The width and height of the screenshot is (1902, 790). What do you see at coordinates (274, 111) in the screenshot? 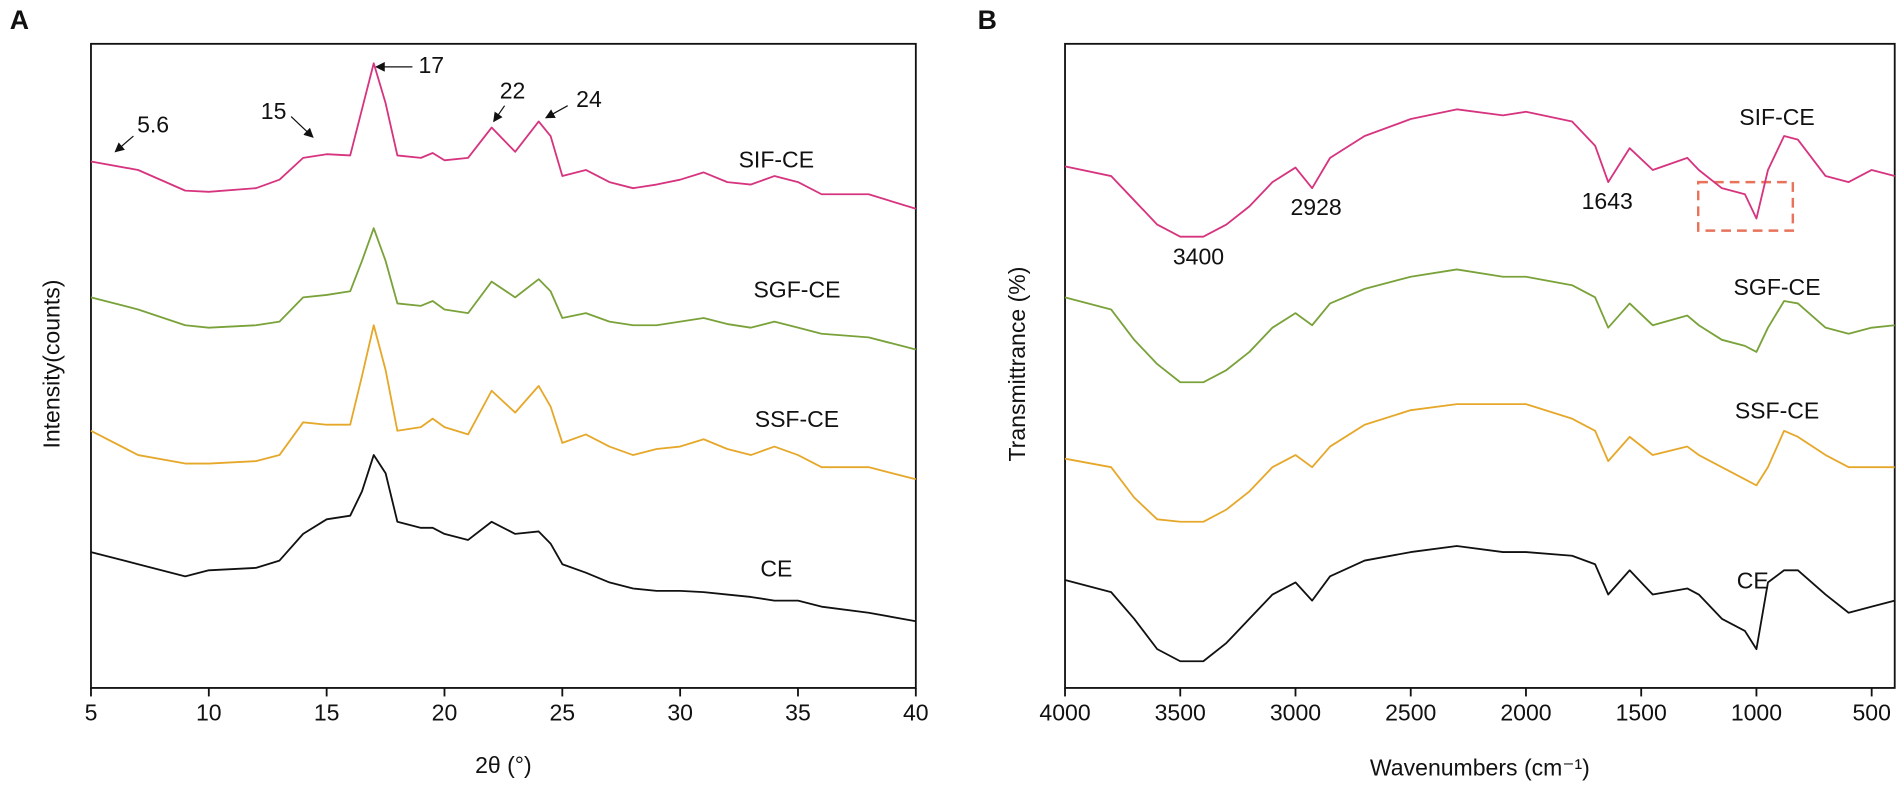
I see `annotation: 15` at bounding box center [274, 111].